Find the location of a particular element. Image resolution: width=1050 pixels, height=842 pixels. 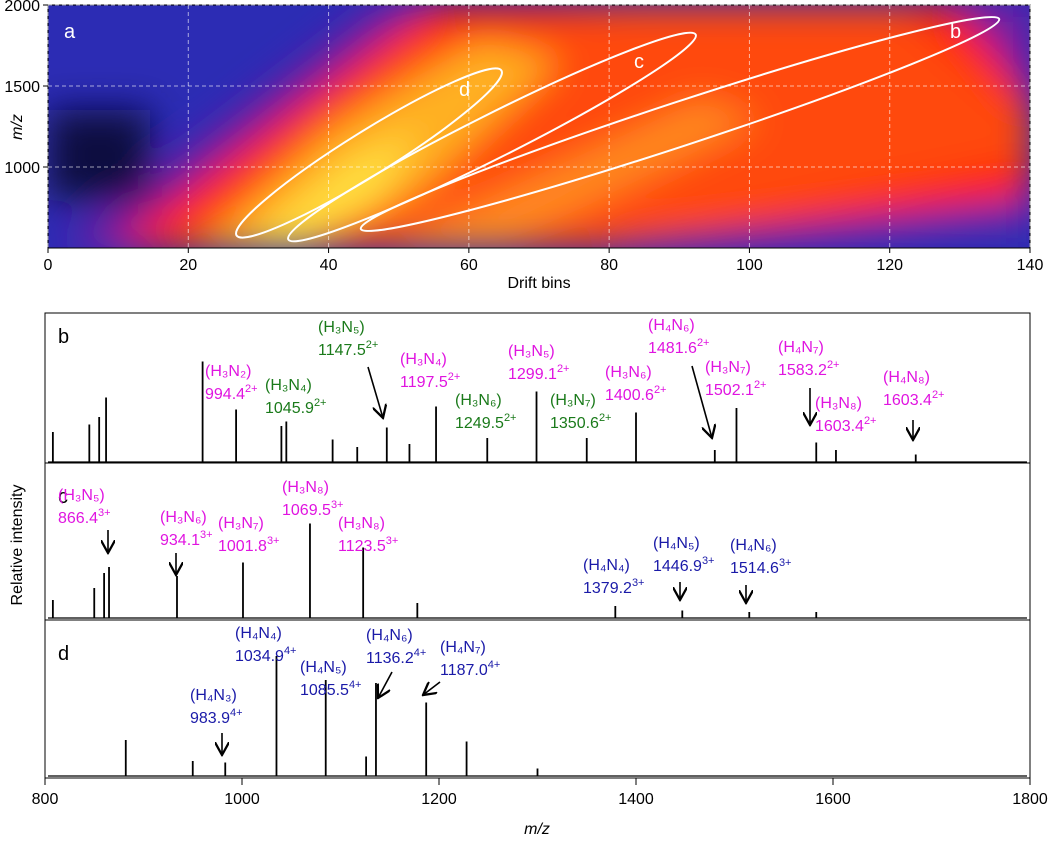

annotation-mz-value: 1034.9 is located at coordinates (259, 656).